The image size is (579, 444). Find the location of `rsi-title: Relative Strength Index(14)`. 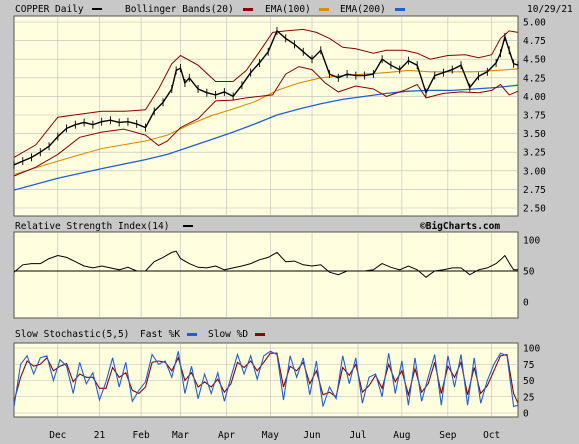

rsi-title: Relative Strength Index(14) is located at coordinates (92, 226).